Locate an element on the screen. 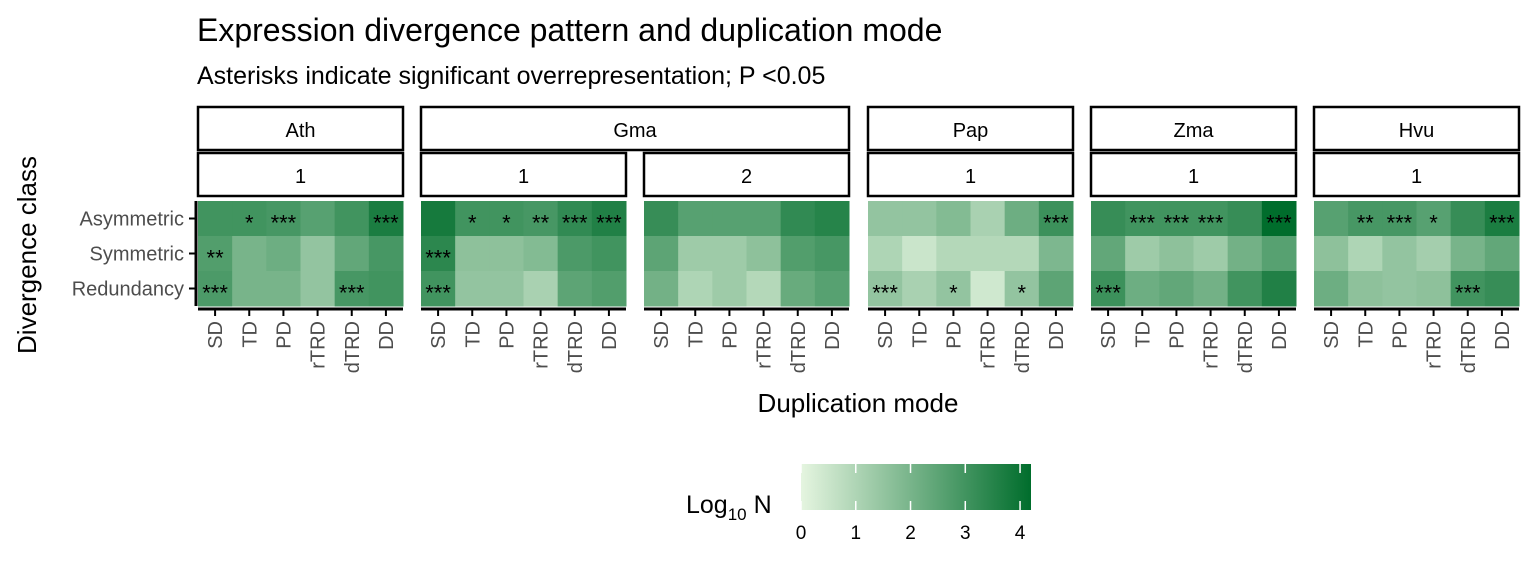 This screenshot has height=576, width=1536. legend-title-main: Log is located at coordinates (707, 505).